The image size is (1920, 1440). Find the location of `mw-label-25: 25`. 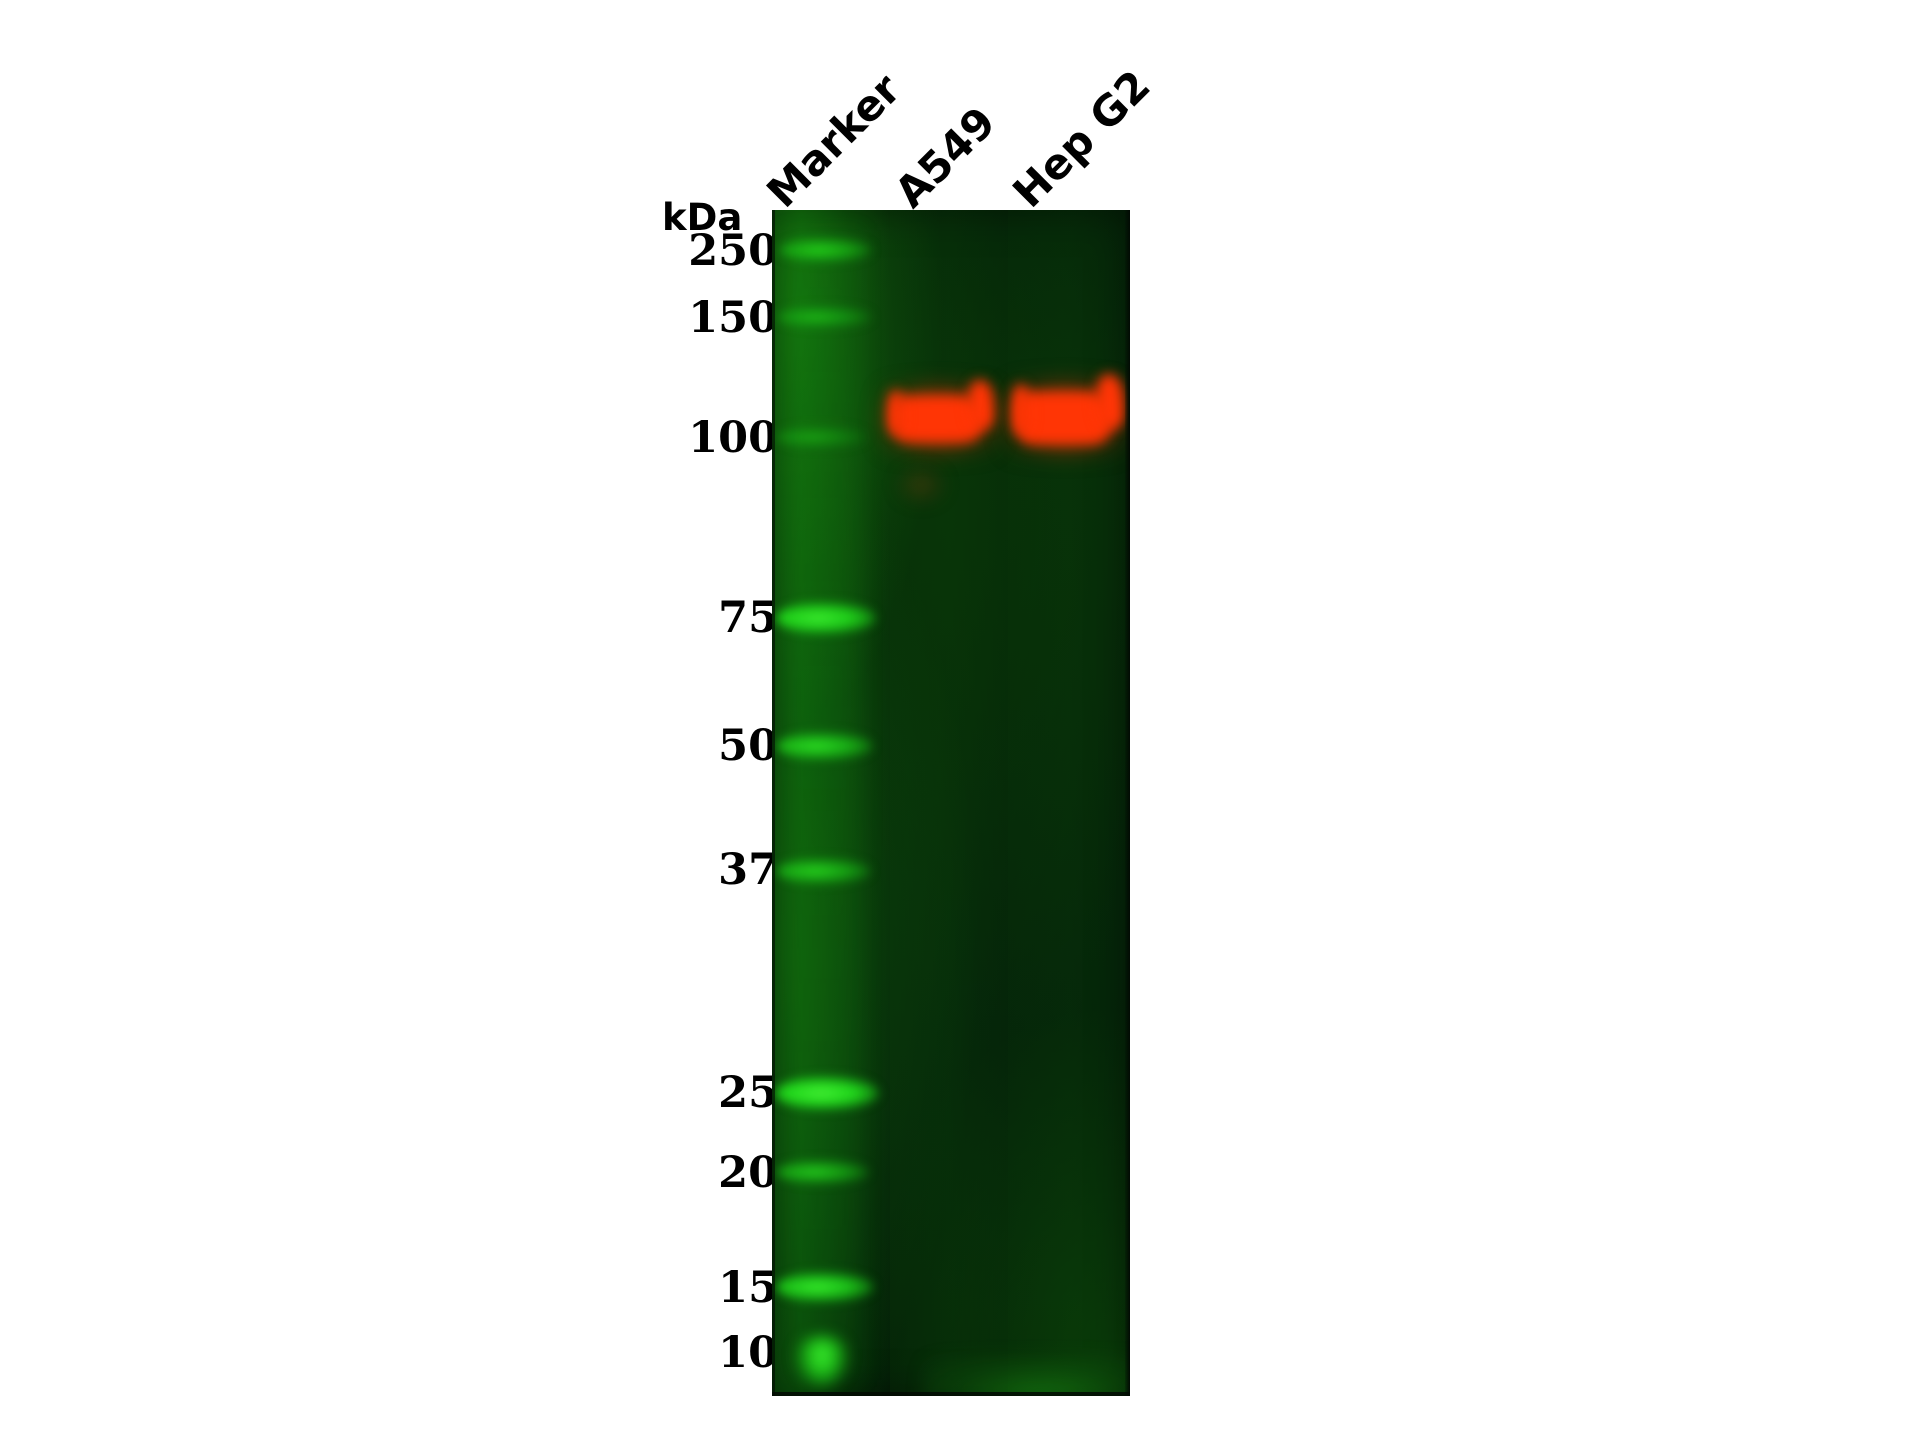

mw-label-25: 25 is located at coordinates (748, 1093).